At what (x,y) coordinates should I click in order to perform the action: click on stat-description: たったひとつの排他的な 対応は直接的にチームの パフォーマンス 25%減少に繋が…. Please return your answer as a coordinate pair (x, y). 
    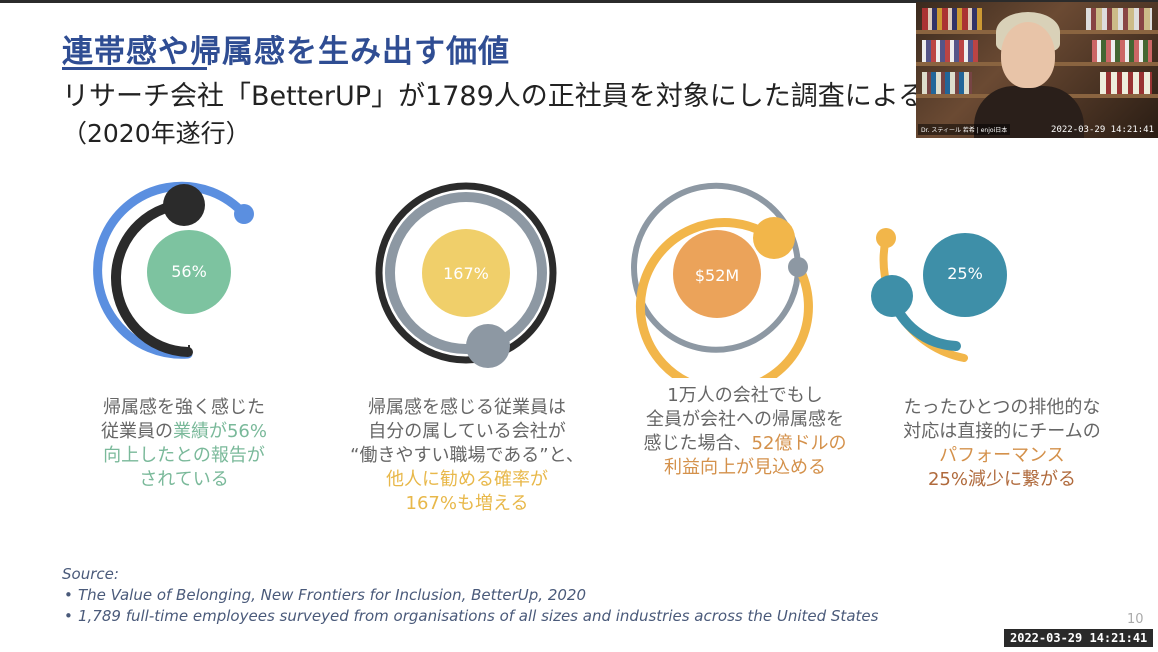
    Looking at the image, I should click on (1002, 444).